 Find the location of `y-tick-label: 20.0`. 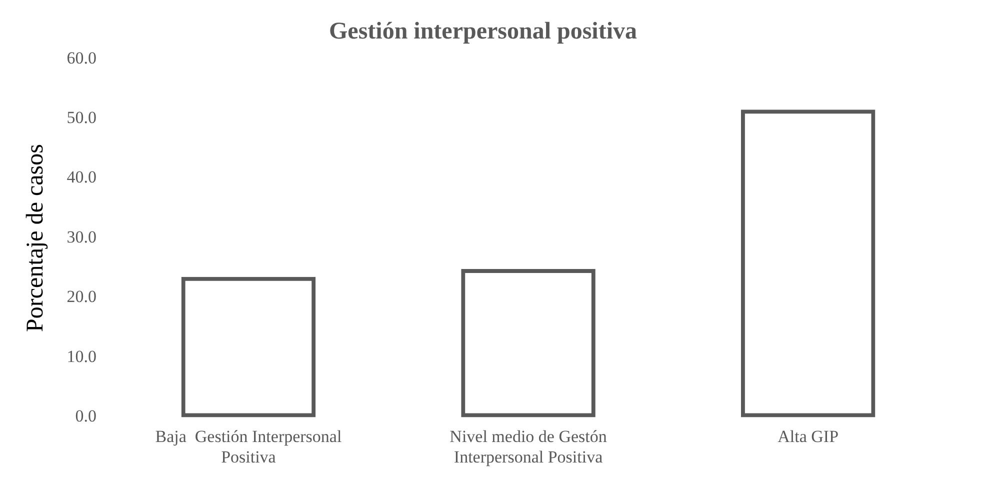

y-tick-label: 20.0 is located at coordinates (81, 296).